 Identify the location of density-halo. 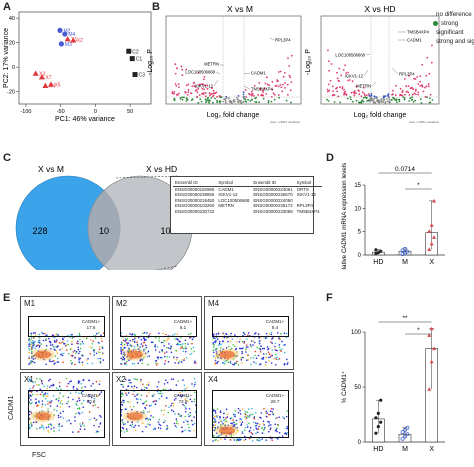
(43, 354).